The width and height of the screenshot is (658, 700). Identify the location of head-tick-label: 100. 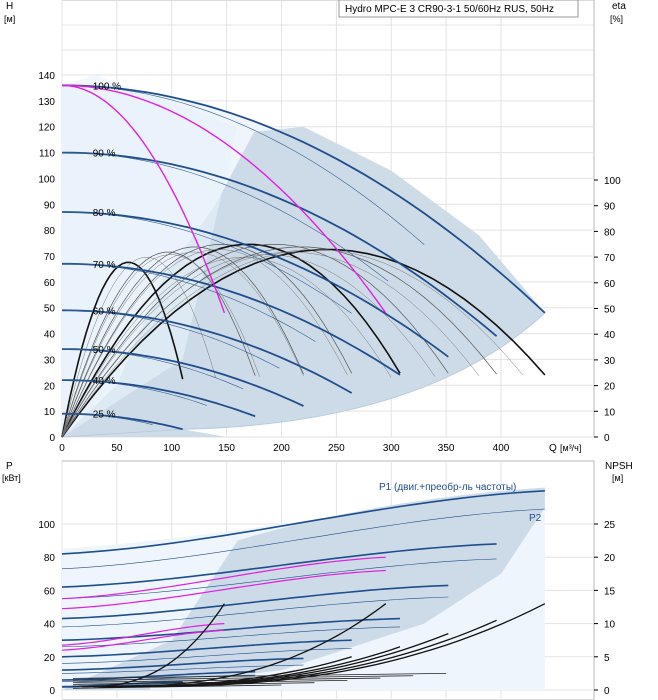
(46, 179).